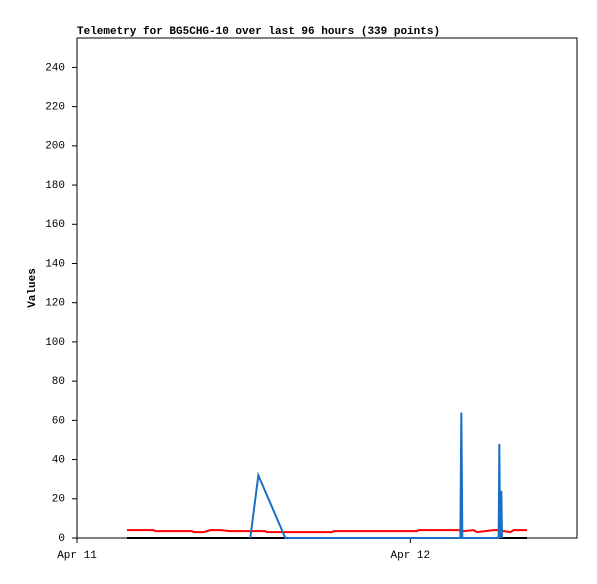 This screenshot has height=584, width=597. Describe the element at coordinates (55, 68) in the screenshot. I see `y-tick-label: 240` at that location.